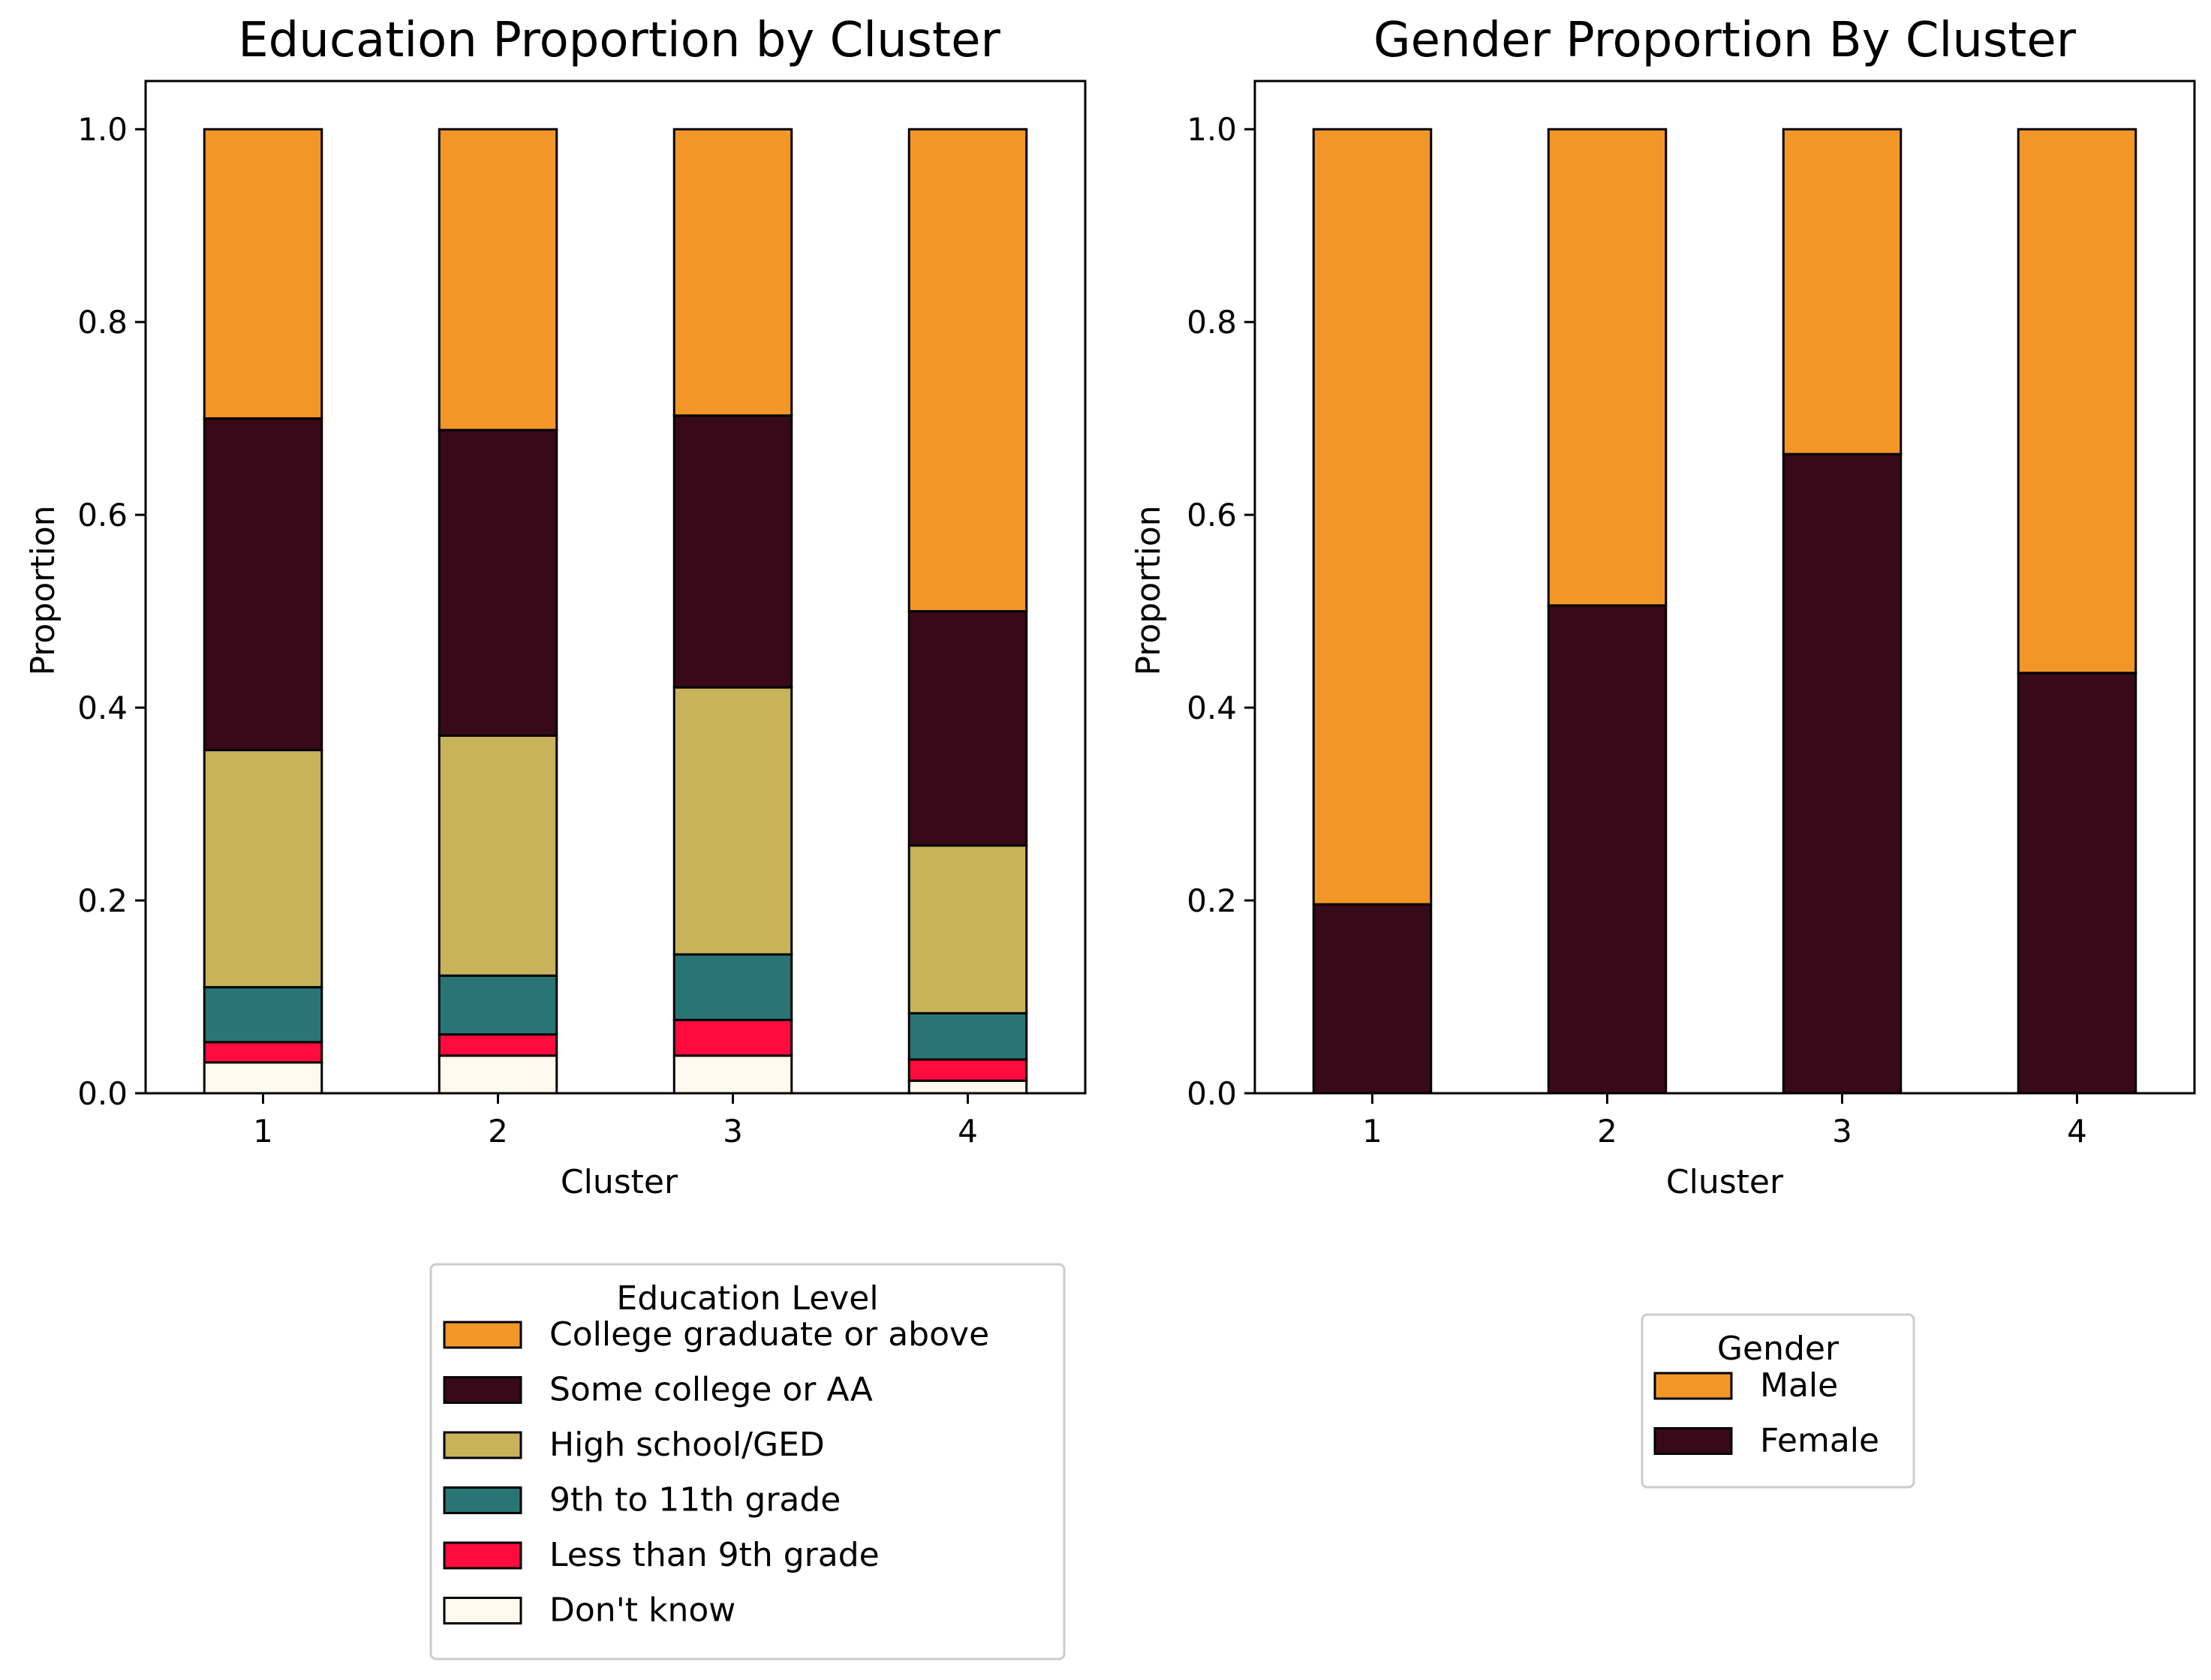  I want to click on legend-label: Some college or AA, so click(711, 1390).